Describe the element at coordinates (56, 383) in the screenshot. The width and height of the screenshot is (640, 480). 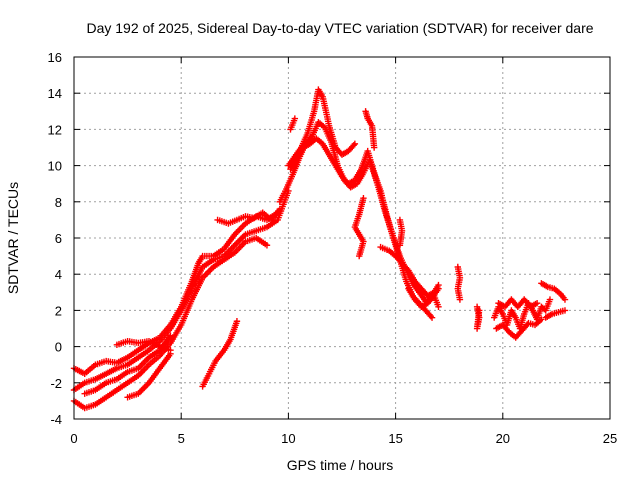
I see `y-tick-label: -2` at that location.